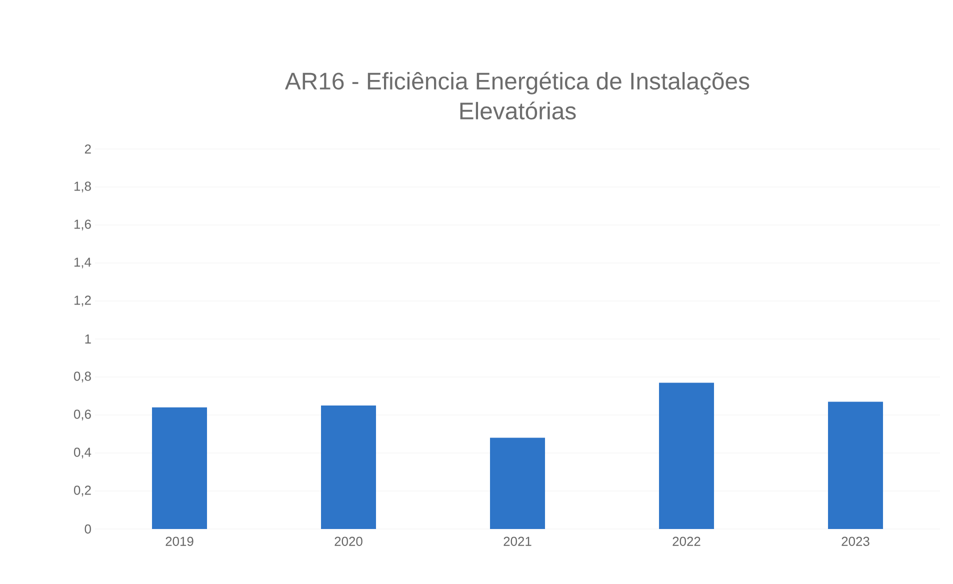  I want to click on y-tick-label: 0,8, so click(82, 377).